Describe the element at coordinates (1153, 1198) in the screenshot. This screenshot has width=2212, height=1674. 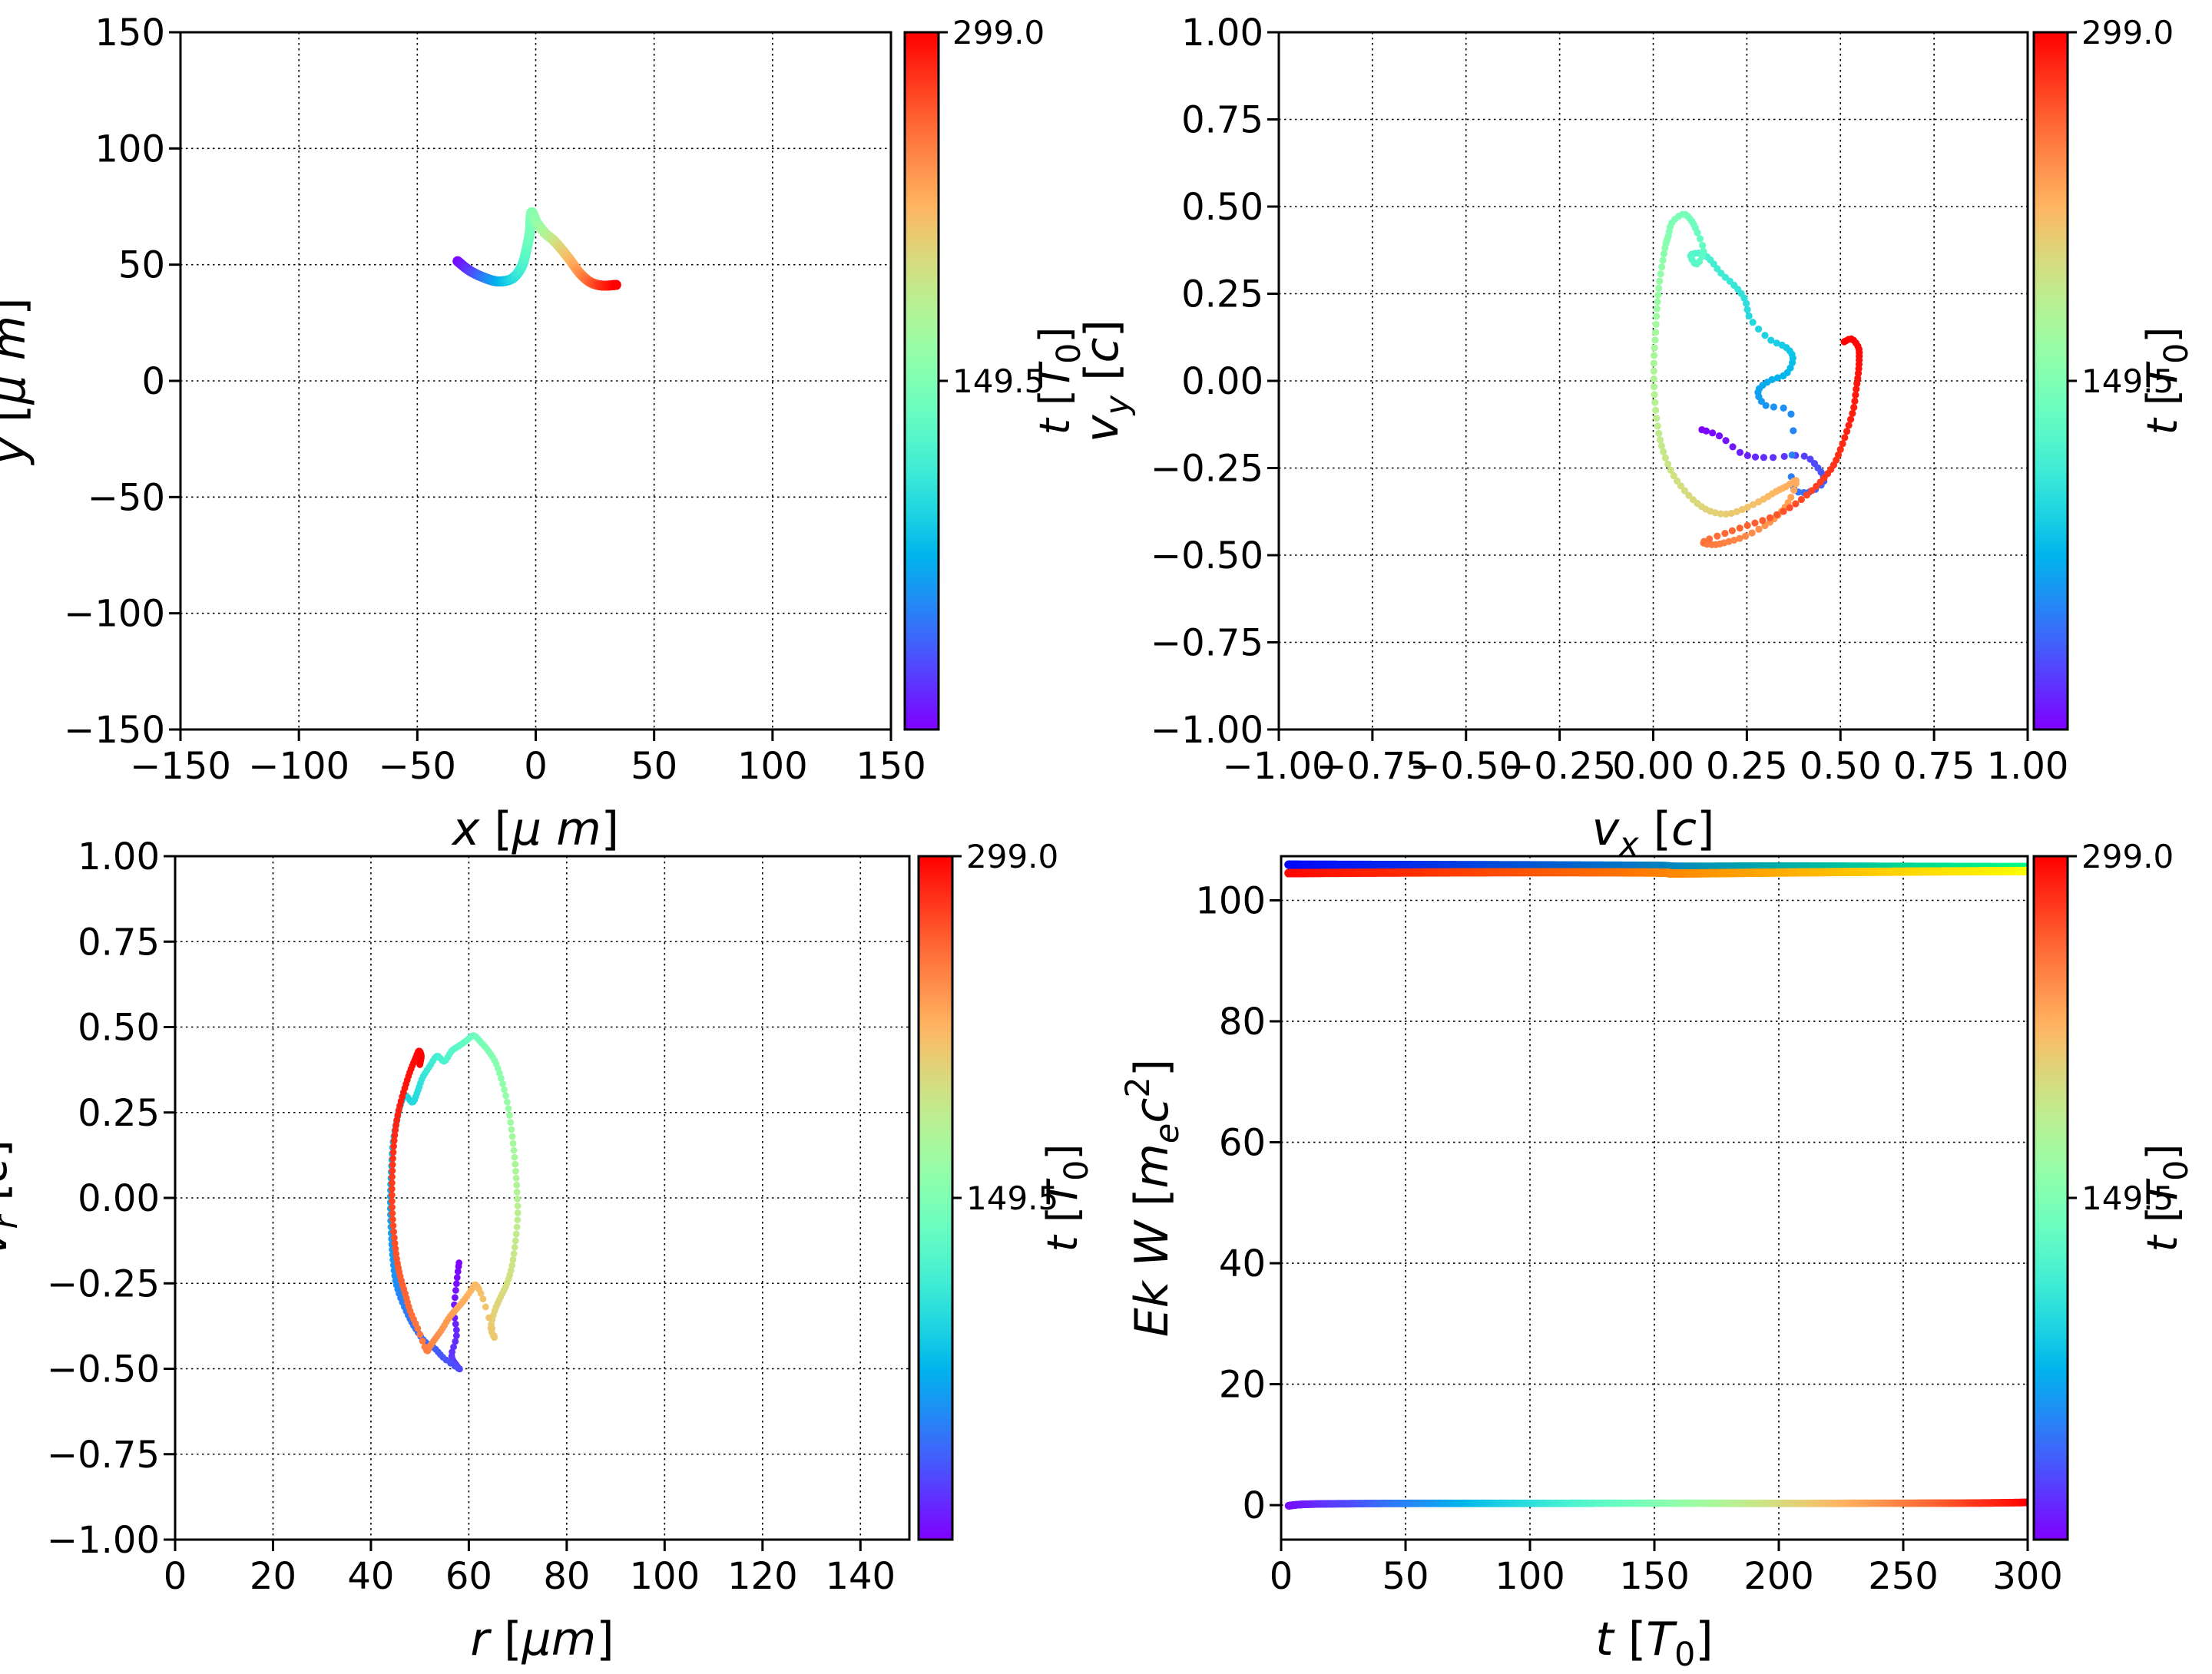
I see `y-axis-label: Ek W [mec2]` at that location.